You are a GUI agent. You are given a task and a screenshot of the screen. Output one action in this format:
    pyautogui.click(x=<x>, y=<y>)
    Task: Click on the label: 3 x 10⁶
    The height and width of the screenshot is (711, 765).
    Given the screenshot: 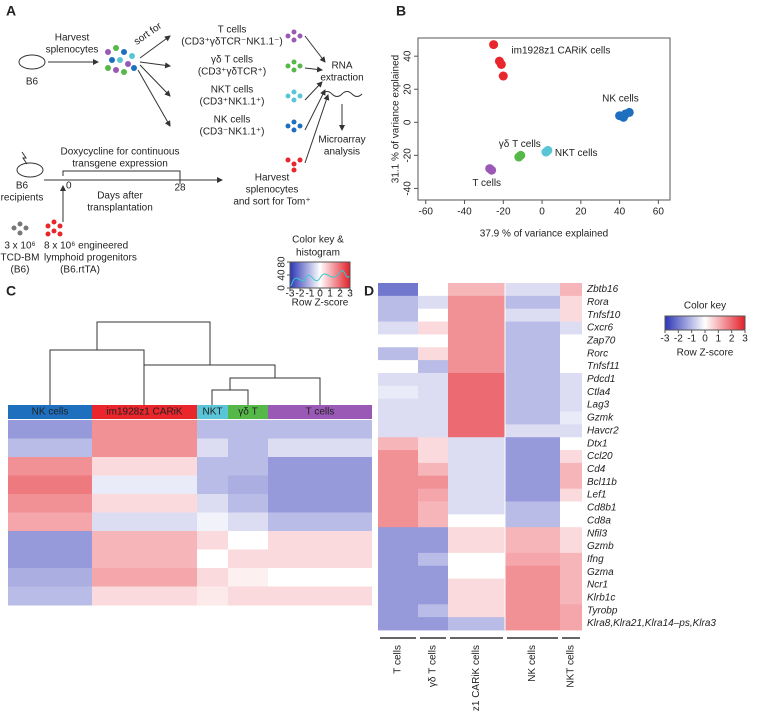 What is the action you would take?
    pyautogui.click(x=19, y=246)
    